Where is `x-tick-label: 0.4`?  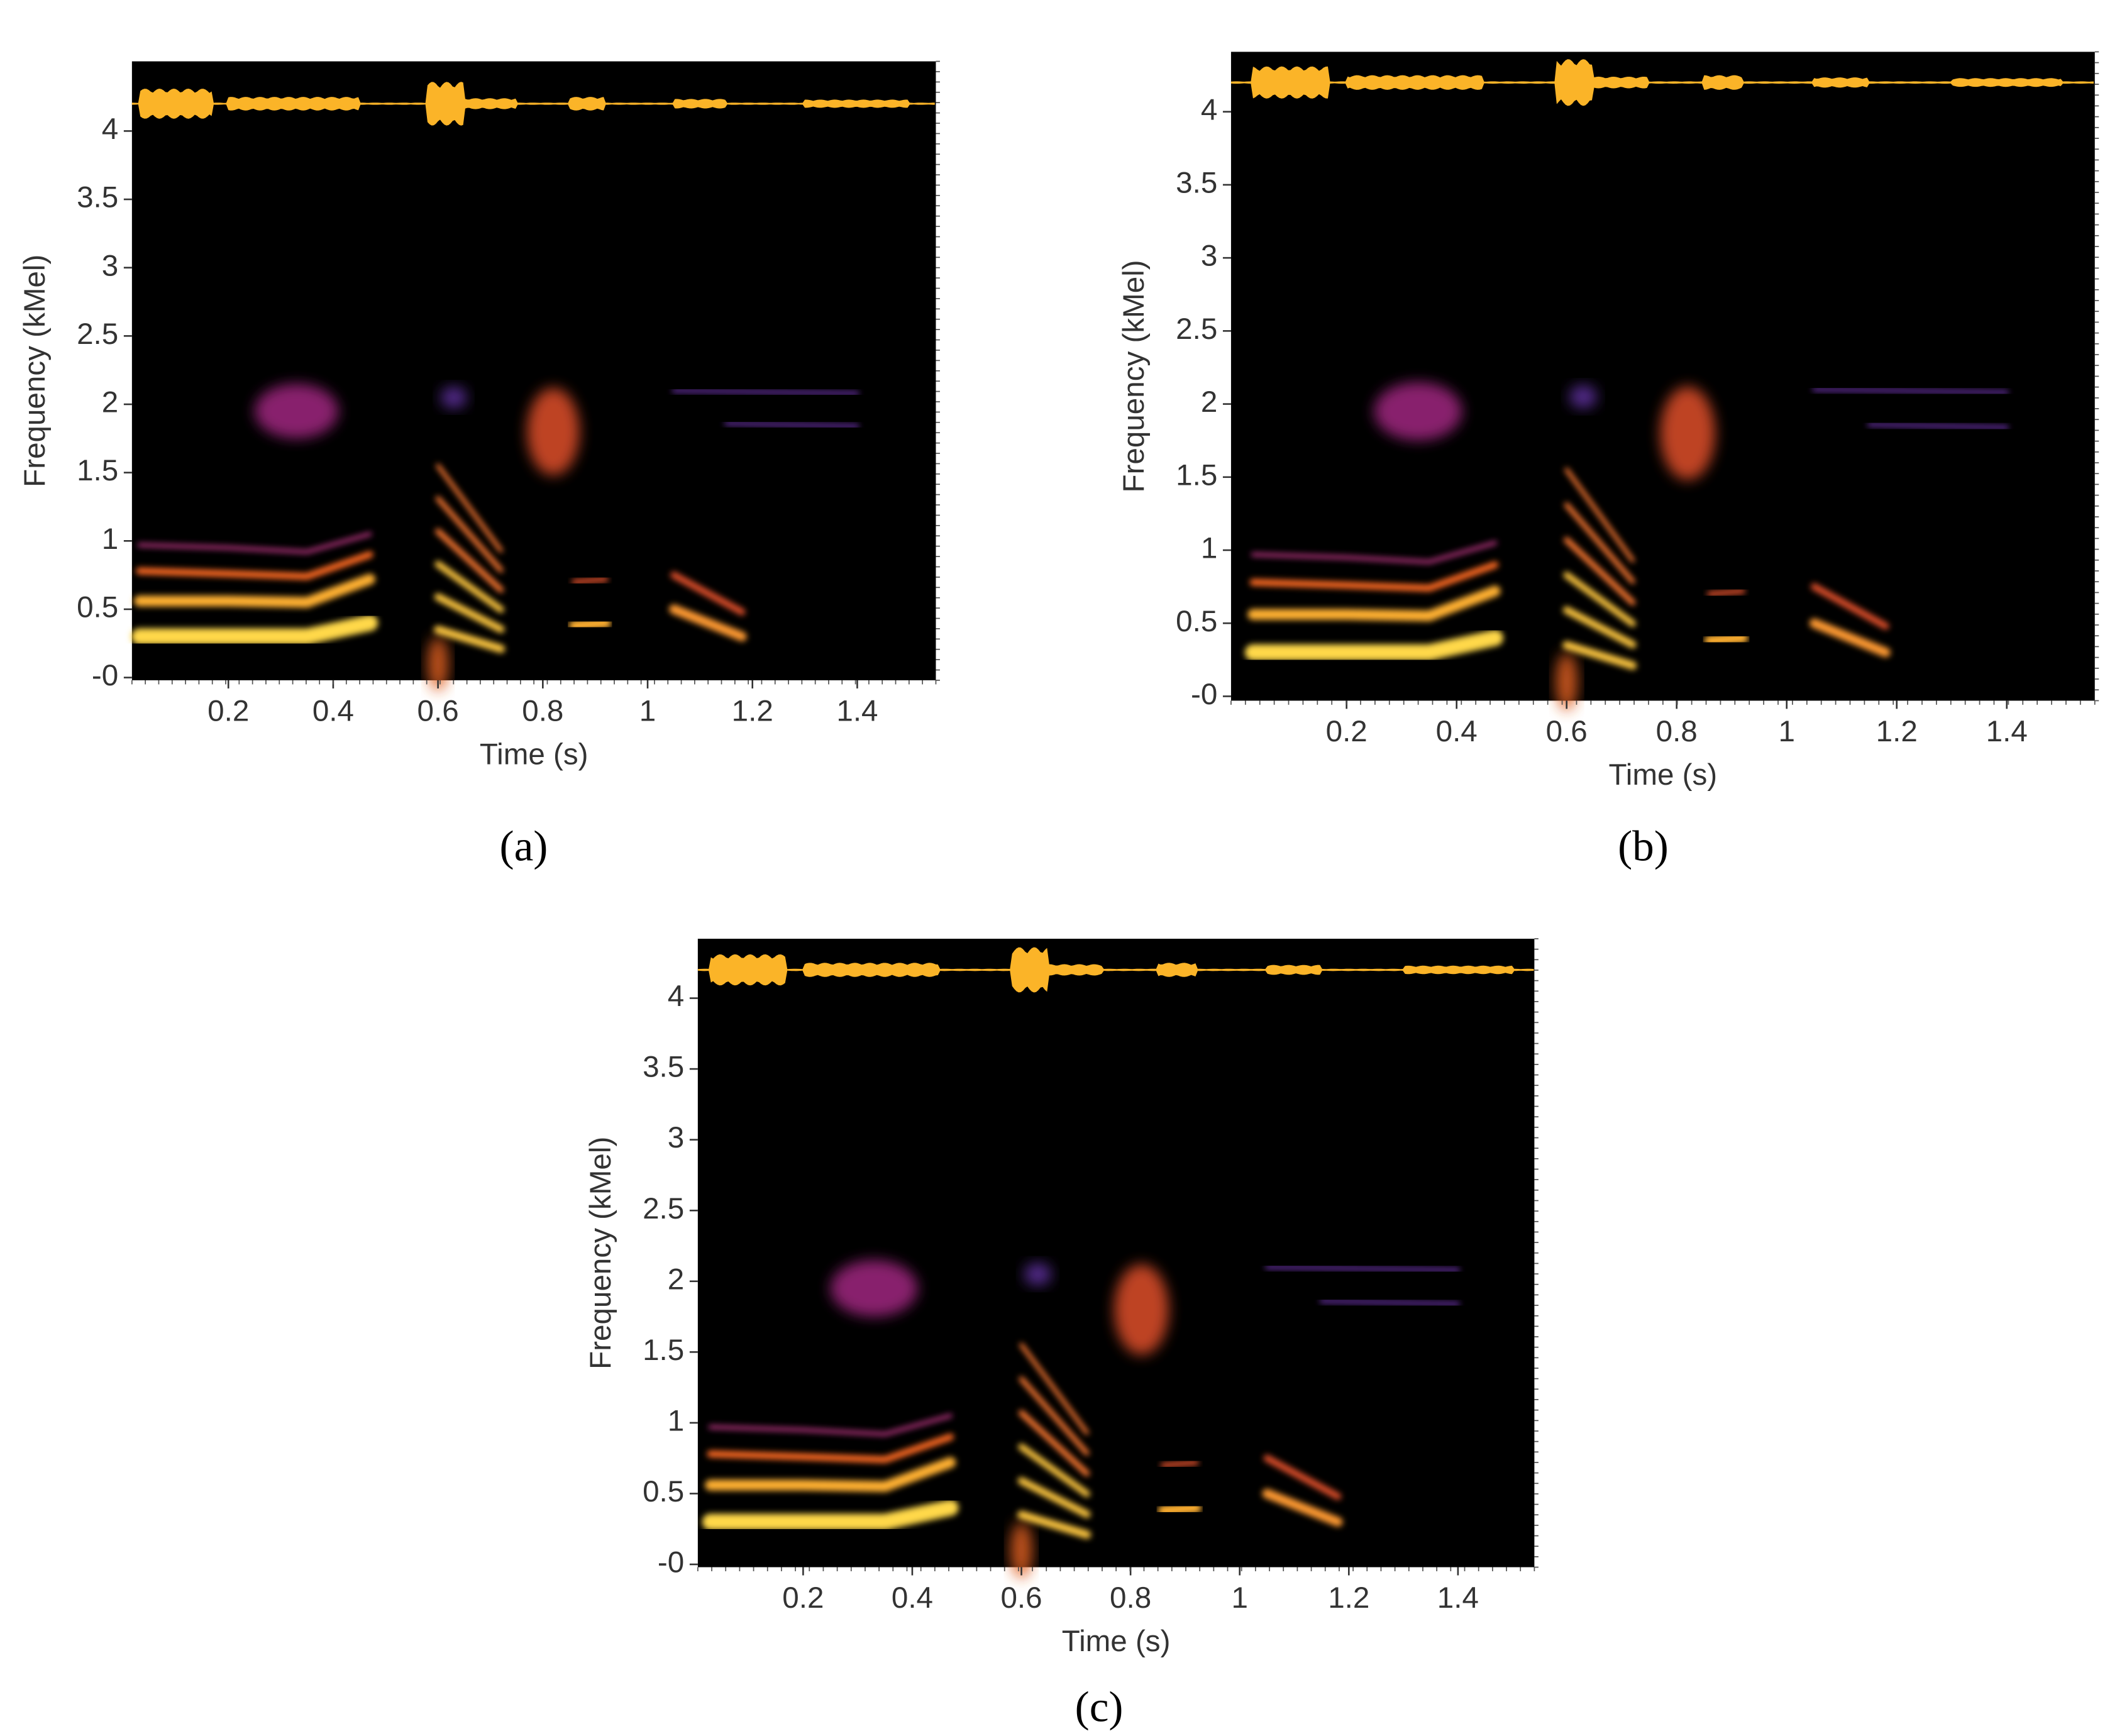 x-tick-label: 0.4 is located at coordinates (1457, 731).